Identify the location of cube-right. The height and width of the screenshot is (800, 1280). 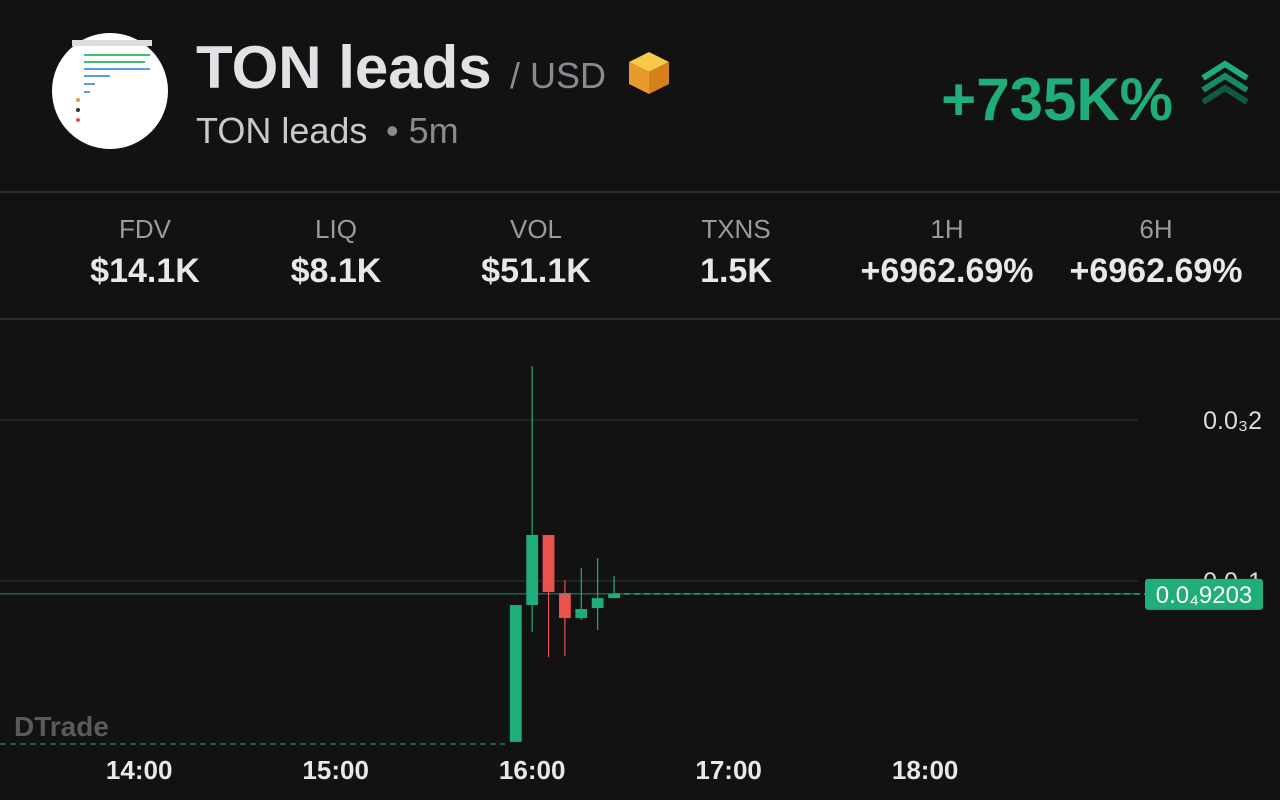
(659, 78).